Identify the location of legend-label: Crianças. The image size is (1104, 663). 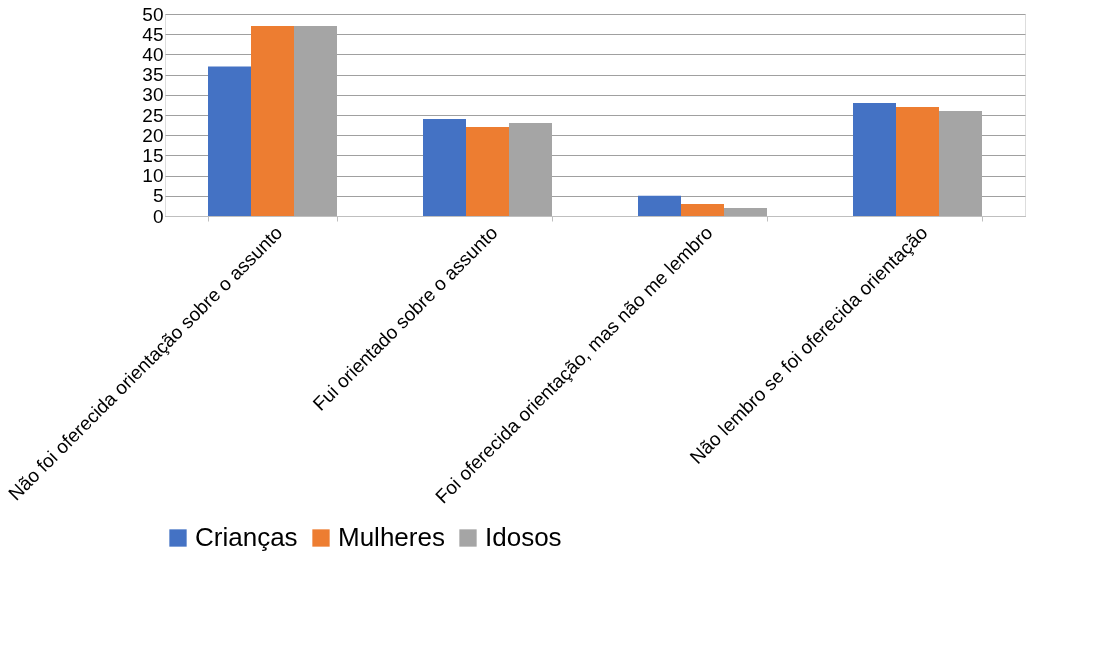
(246, 537).